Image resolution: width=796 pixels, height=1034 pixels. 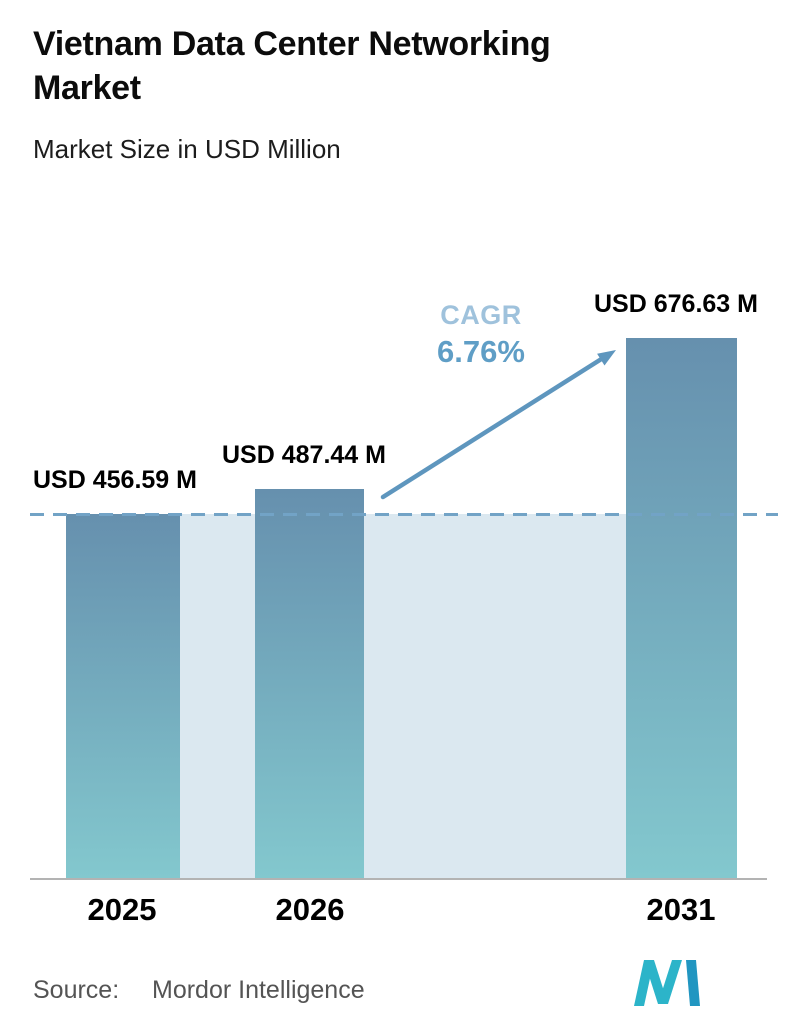 What do you see at coordinates (304, 455) in the screenshot?
I see `bar-value-label-2026: USD 487.44 M` at bounding box center [304, 455].